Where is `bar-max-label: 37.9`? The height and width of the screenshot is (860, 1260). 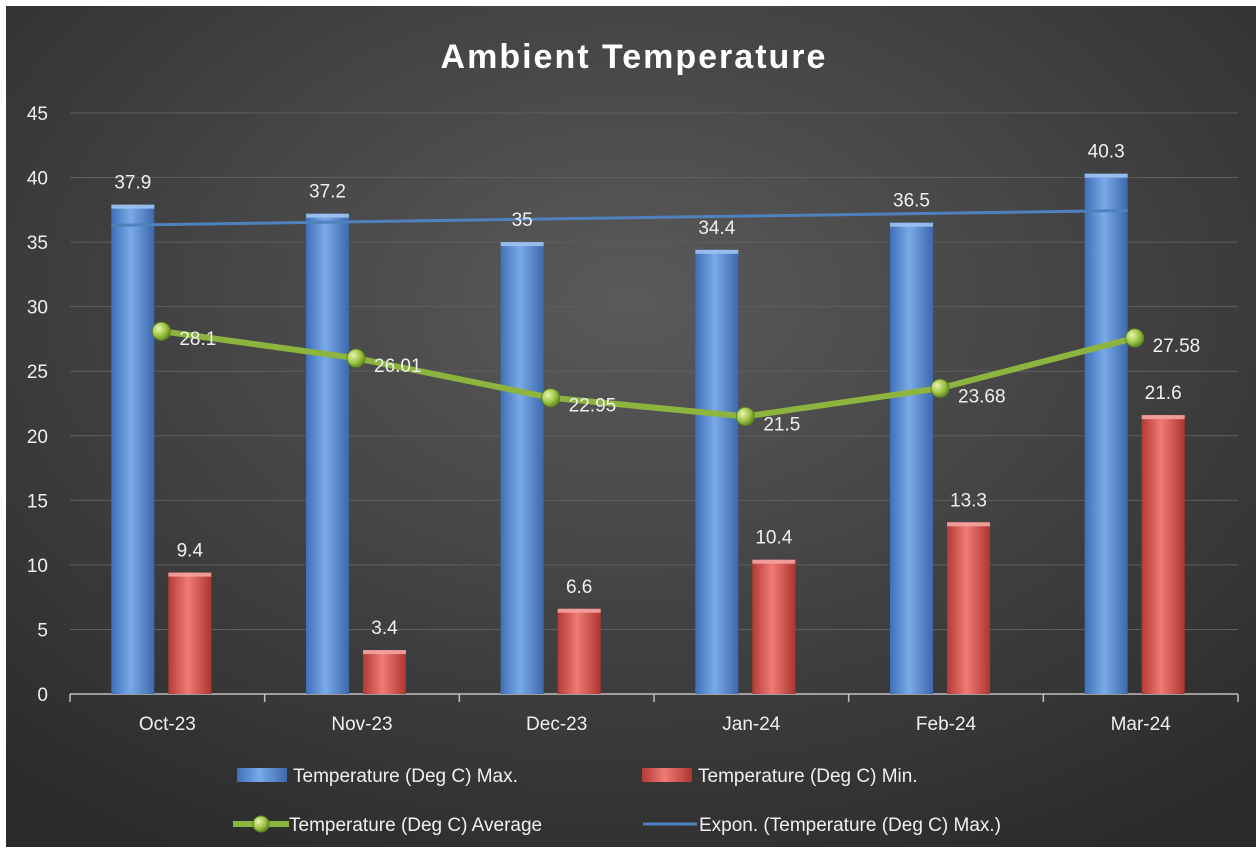
bar-max-label: 37.9 is located at coordinates (132, 183).